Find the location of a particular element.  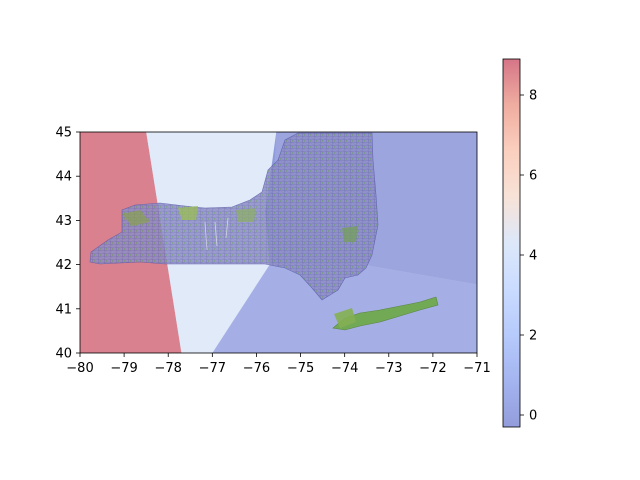

colorbar-ticks: 0 2 4 6 8 is located at coordinates (528, 256).